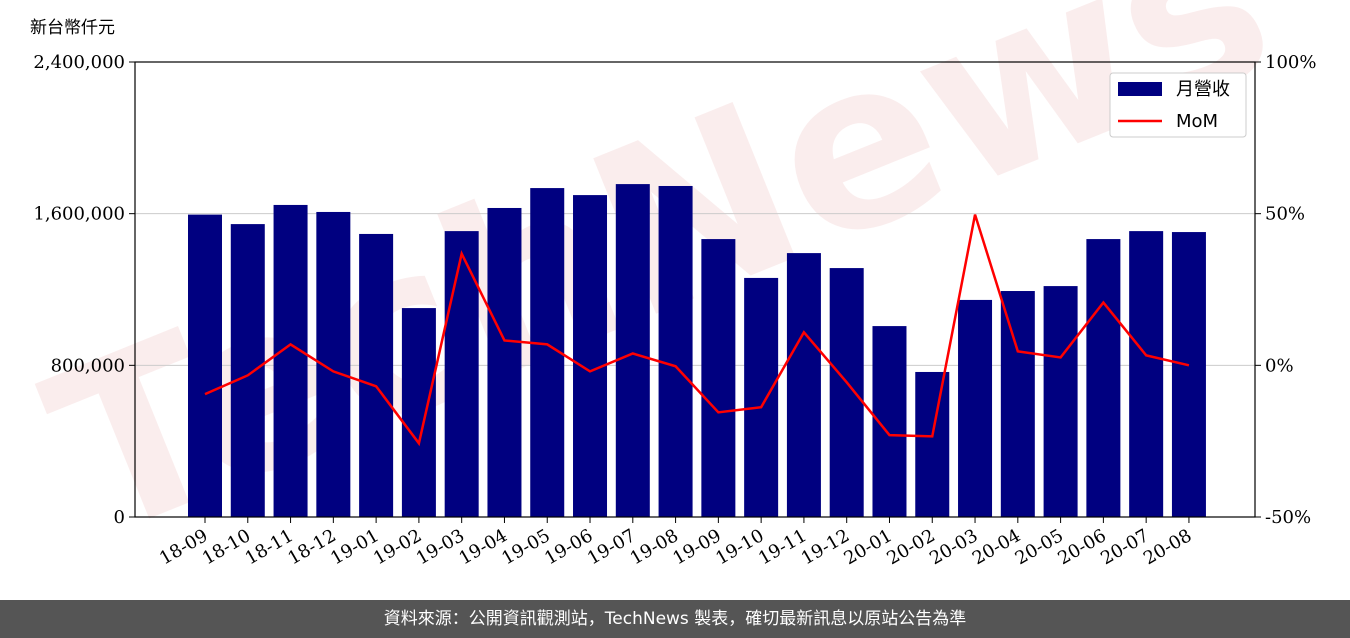 The height and width of the screenshot is (638, 1350). Describe the element at coordinates (1140, 89) in the screenshot. I see `legend-swatch` at that location.